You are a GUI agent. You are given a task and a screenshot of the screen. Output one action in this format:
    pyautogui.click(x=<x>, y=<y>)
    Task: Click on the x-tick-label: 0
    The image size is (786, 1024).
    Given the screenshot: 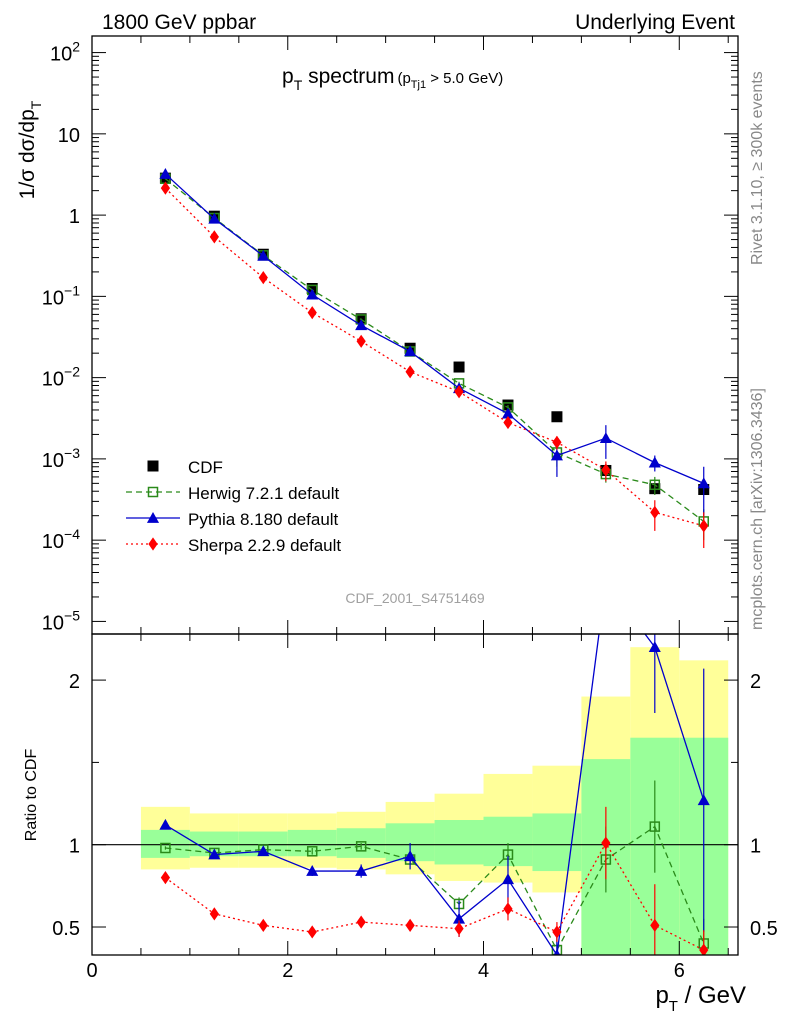 What is the action you would take?
    pyautogui.click(x=91, y=971)
    